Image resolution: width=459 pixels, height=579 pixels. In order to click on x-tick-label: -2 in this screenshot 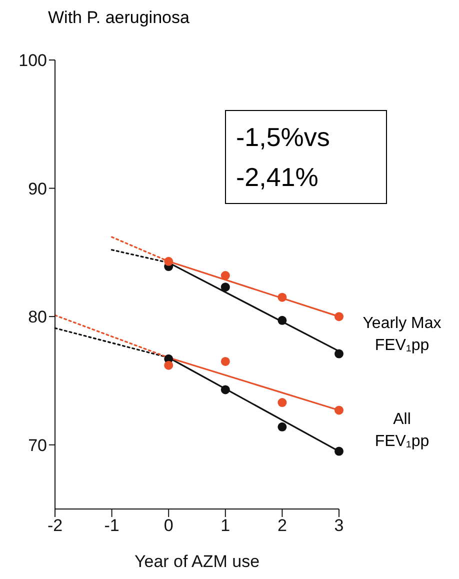, I will do `click(55, 526)`.